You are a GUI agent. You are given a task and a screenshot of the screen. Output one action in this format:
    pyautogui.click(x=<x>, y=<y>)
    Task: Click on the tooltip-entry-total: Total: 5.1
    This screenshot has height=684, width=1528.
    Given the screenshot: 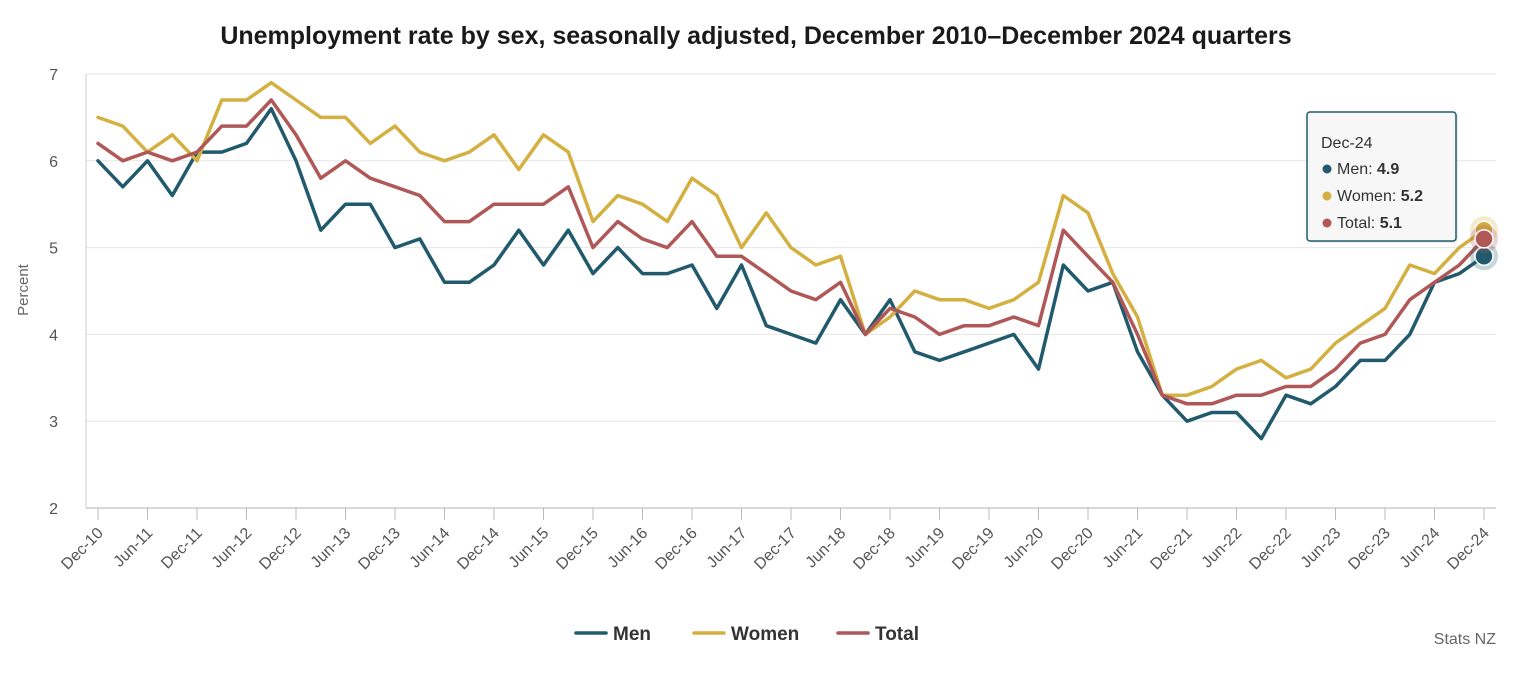 What is the action you would take?
    pyautogui.click(x=1369, y=223)
    